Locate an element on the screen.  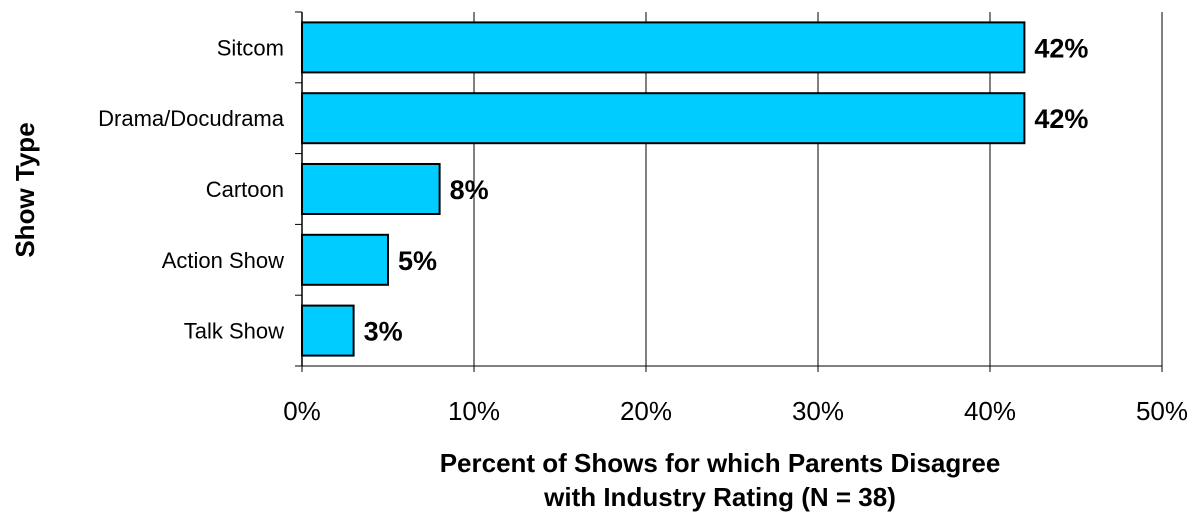
y-category-label: Drama/Docudrama is located at coordinates (191, 118).